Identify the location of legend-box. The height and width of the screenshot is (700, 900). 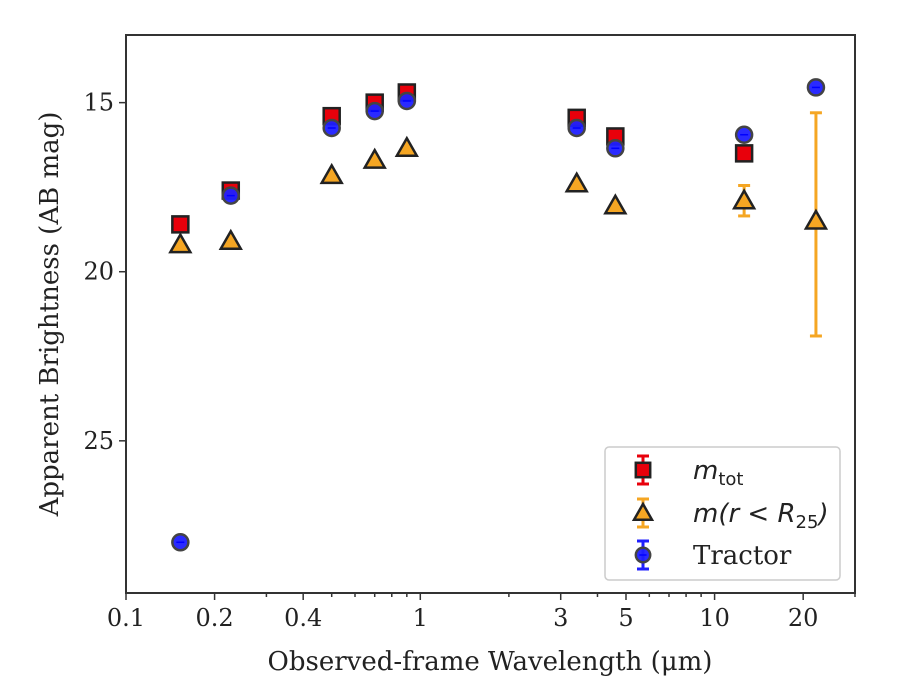
(722, 513).